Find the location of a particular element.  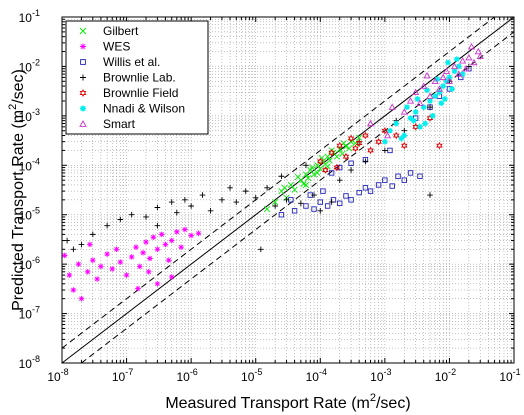

legend-item-smart: Smart is located at coordinates (107, 124).